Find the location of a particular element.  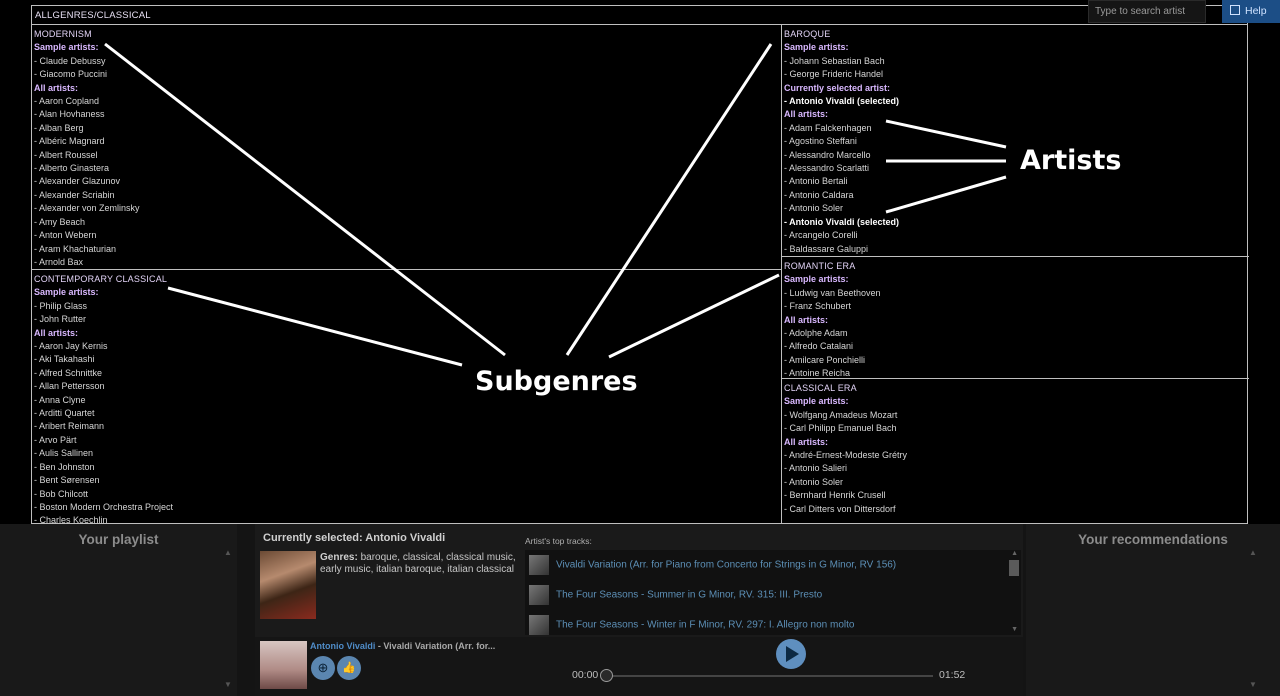

artist-item: - Aki Takahashi is located at coordinates (64, 359).